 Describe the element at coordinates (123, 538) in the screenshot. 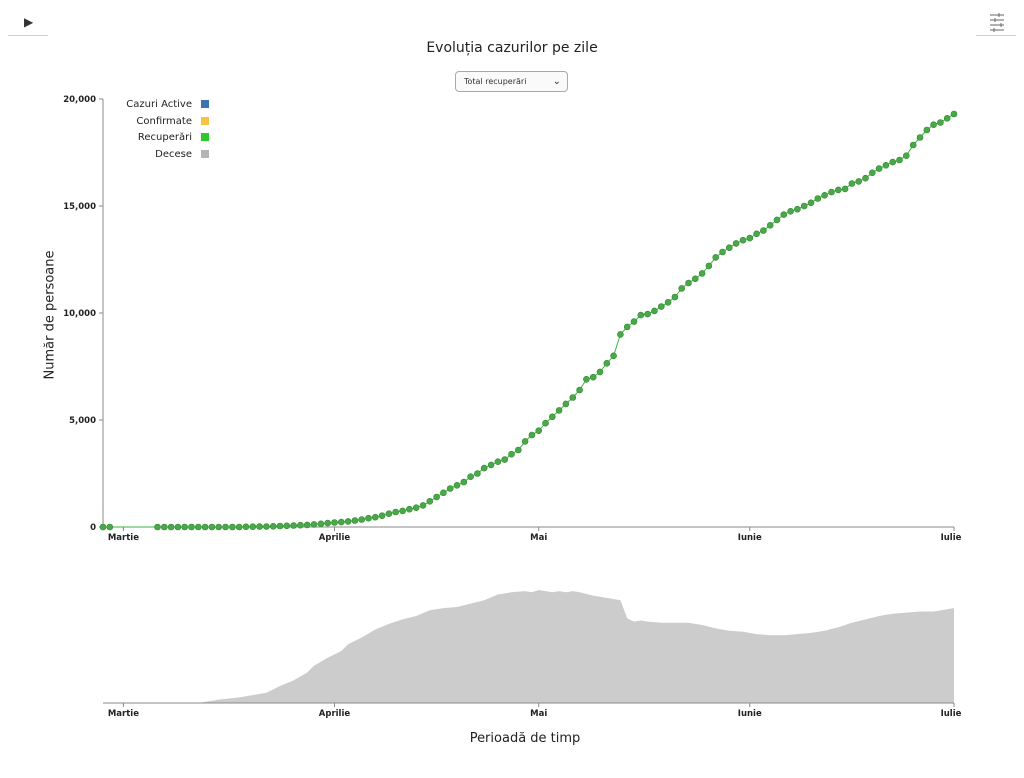

I see `x-tick-label: Martie` at that location.